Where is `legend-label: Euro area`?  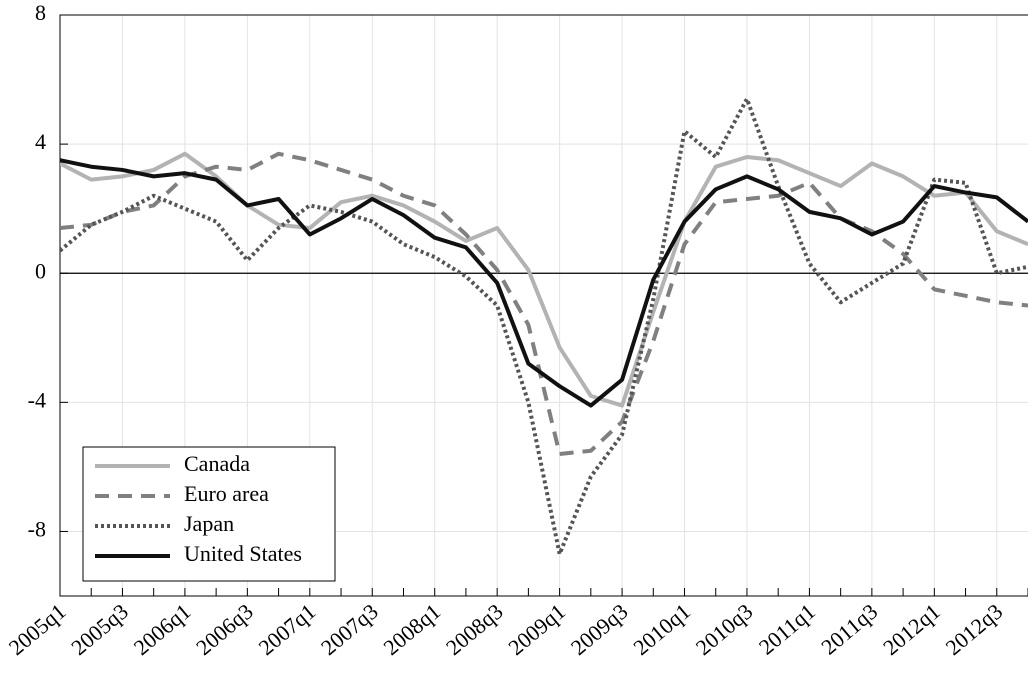 legend-label: Euro area is located at coordinates (226, 493).